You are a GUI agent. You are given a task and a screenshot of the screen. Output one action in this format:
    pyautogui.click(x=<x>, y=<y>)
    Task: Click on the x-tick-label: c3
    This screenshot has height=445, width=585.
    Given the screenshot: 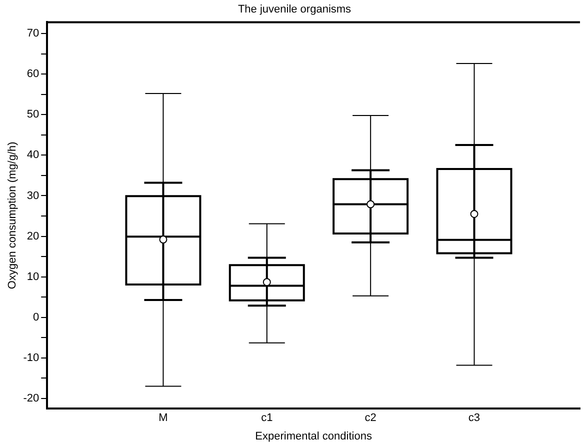 What is the action you would take?
    pyautogui.click(x=474, y=418)
    